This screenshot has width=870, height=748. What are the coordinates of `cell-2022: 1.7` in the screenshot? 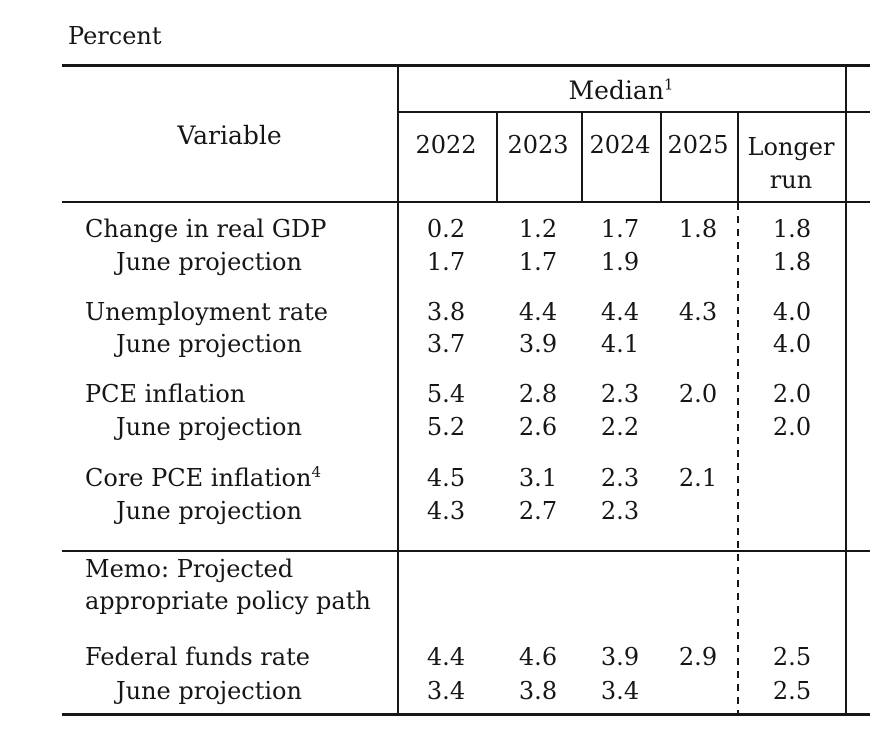 It's located at (446, 262).